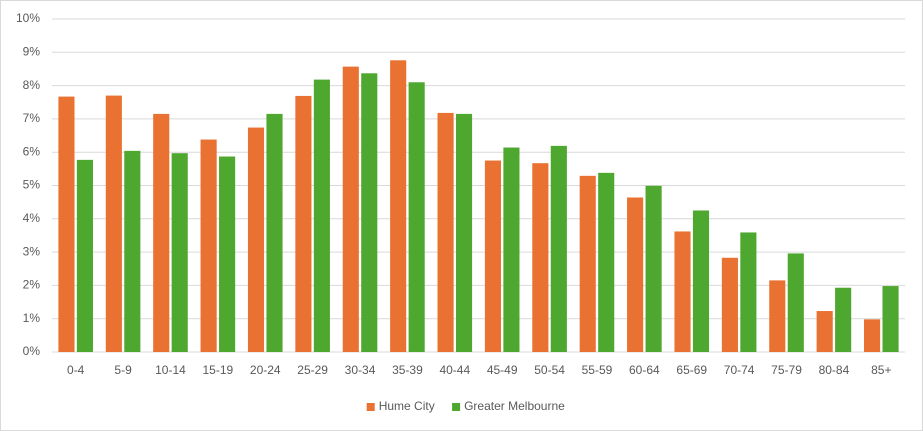  Describe the element at coordinates (881, 370) in the screenshot. I see `x-tick-label: 85+` at that location.